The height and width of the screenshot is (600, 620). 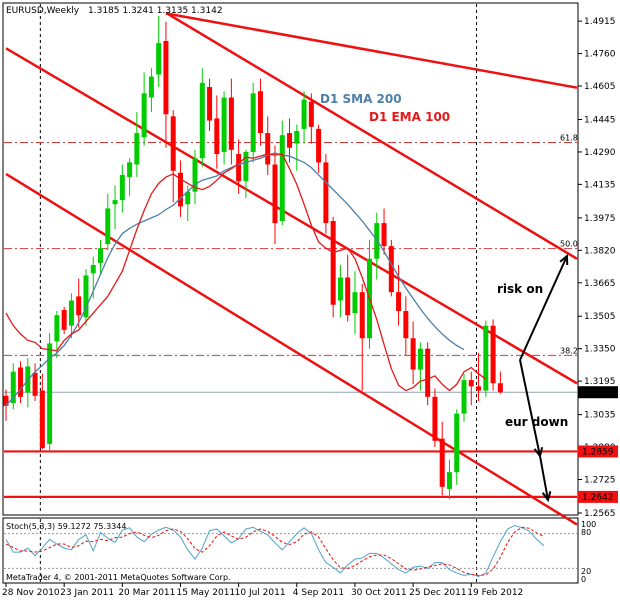 I want to click on trendline-upper, so click(x=371, y=50).